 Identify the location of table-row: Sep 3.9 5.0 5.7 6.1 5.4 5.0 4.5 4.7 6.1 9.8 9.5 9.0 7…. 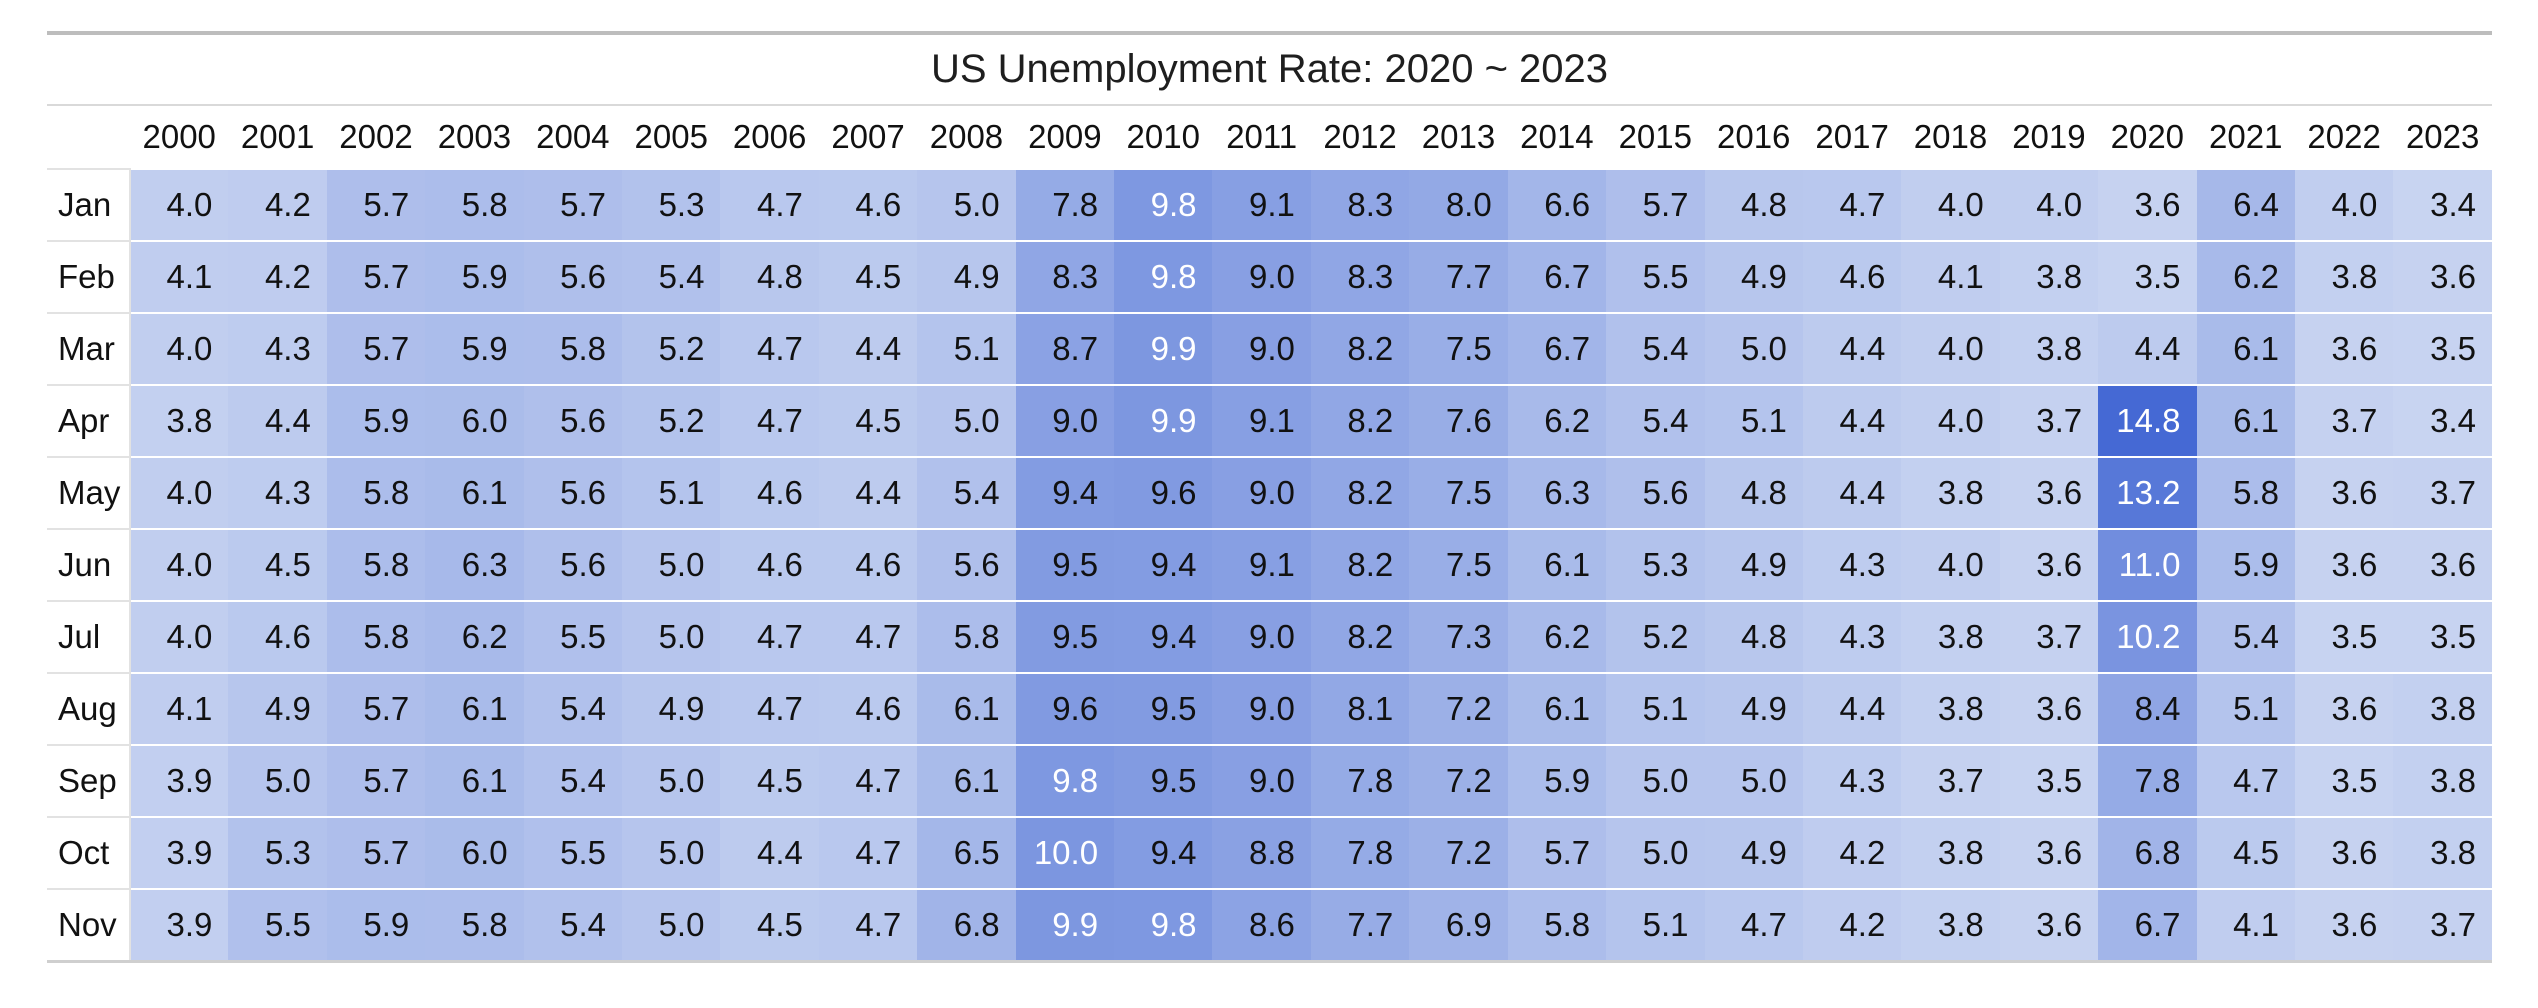
(1269, 780).